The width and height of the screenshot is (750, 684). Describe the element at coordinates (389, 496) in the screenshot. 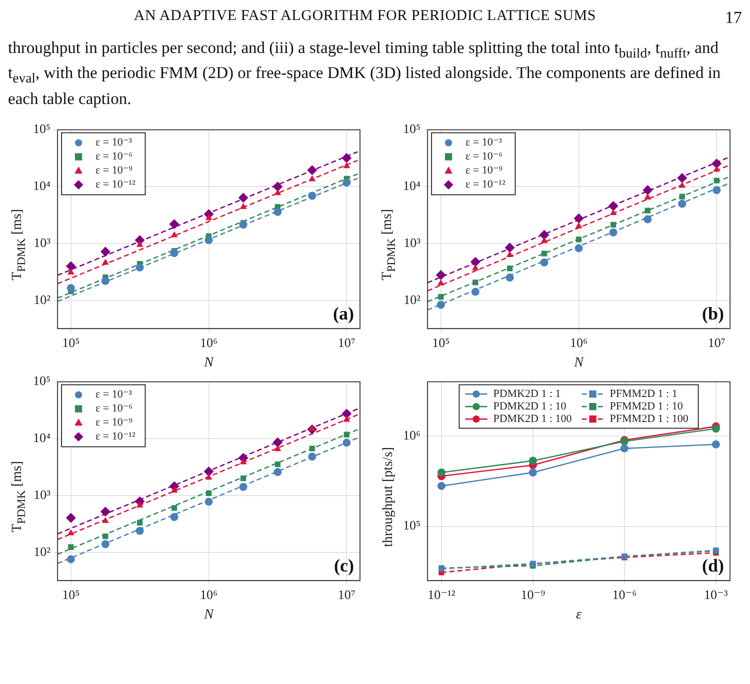

I see `y-axis-title: throughput [pts/s]` at that location.